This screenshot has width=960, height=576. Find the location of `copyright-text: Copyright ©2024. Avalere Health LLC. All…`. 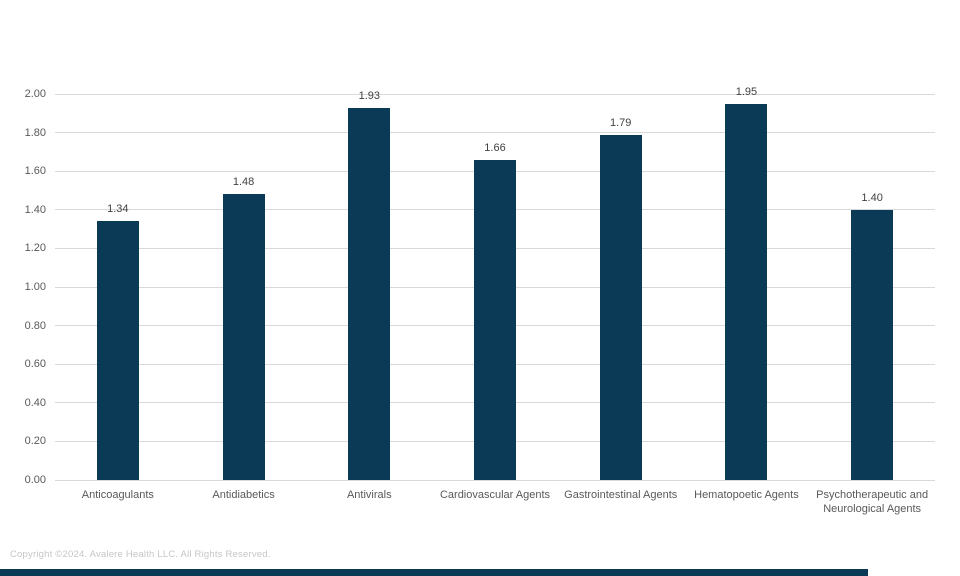

copyright-text: Copyright ©2024. Avalere Health LLC. All… is located at coordinates (140, 554).